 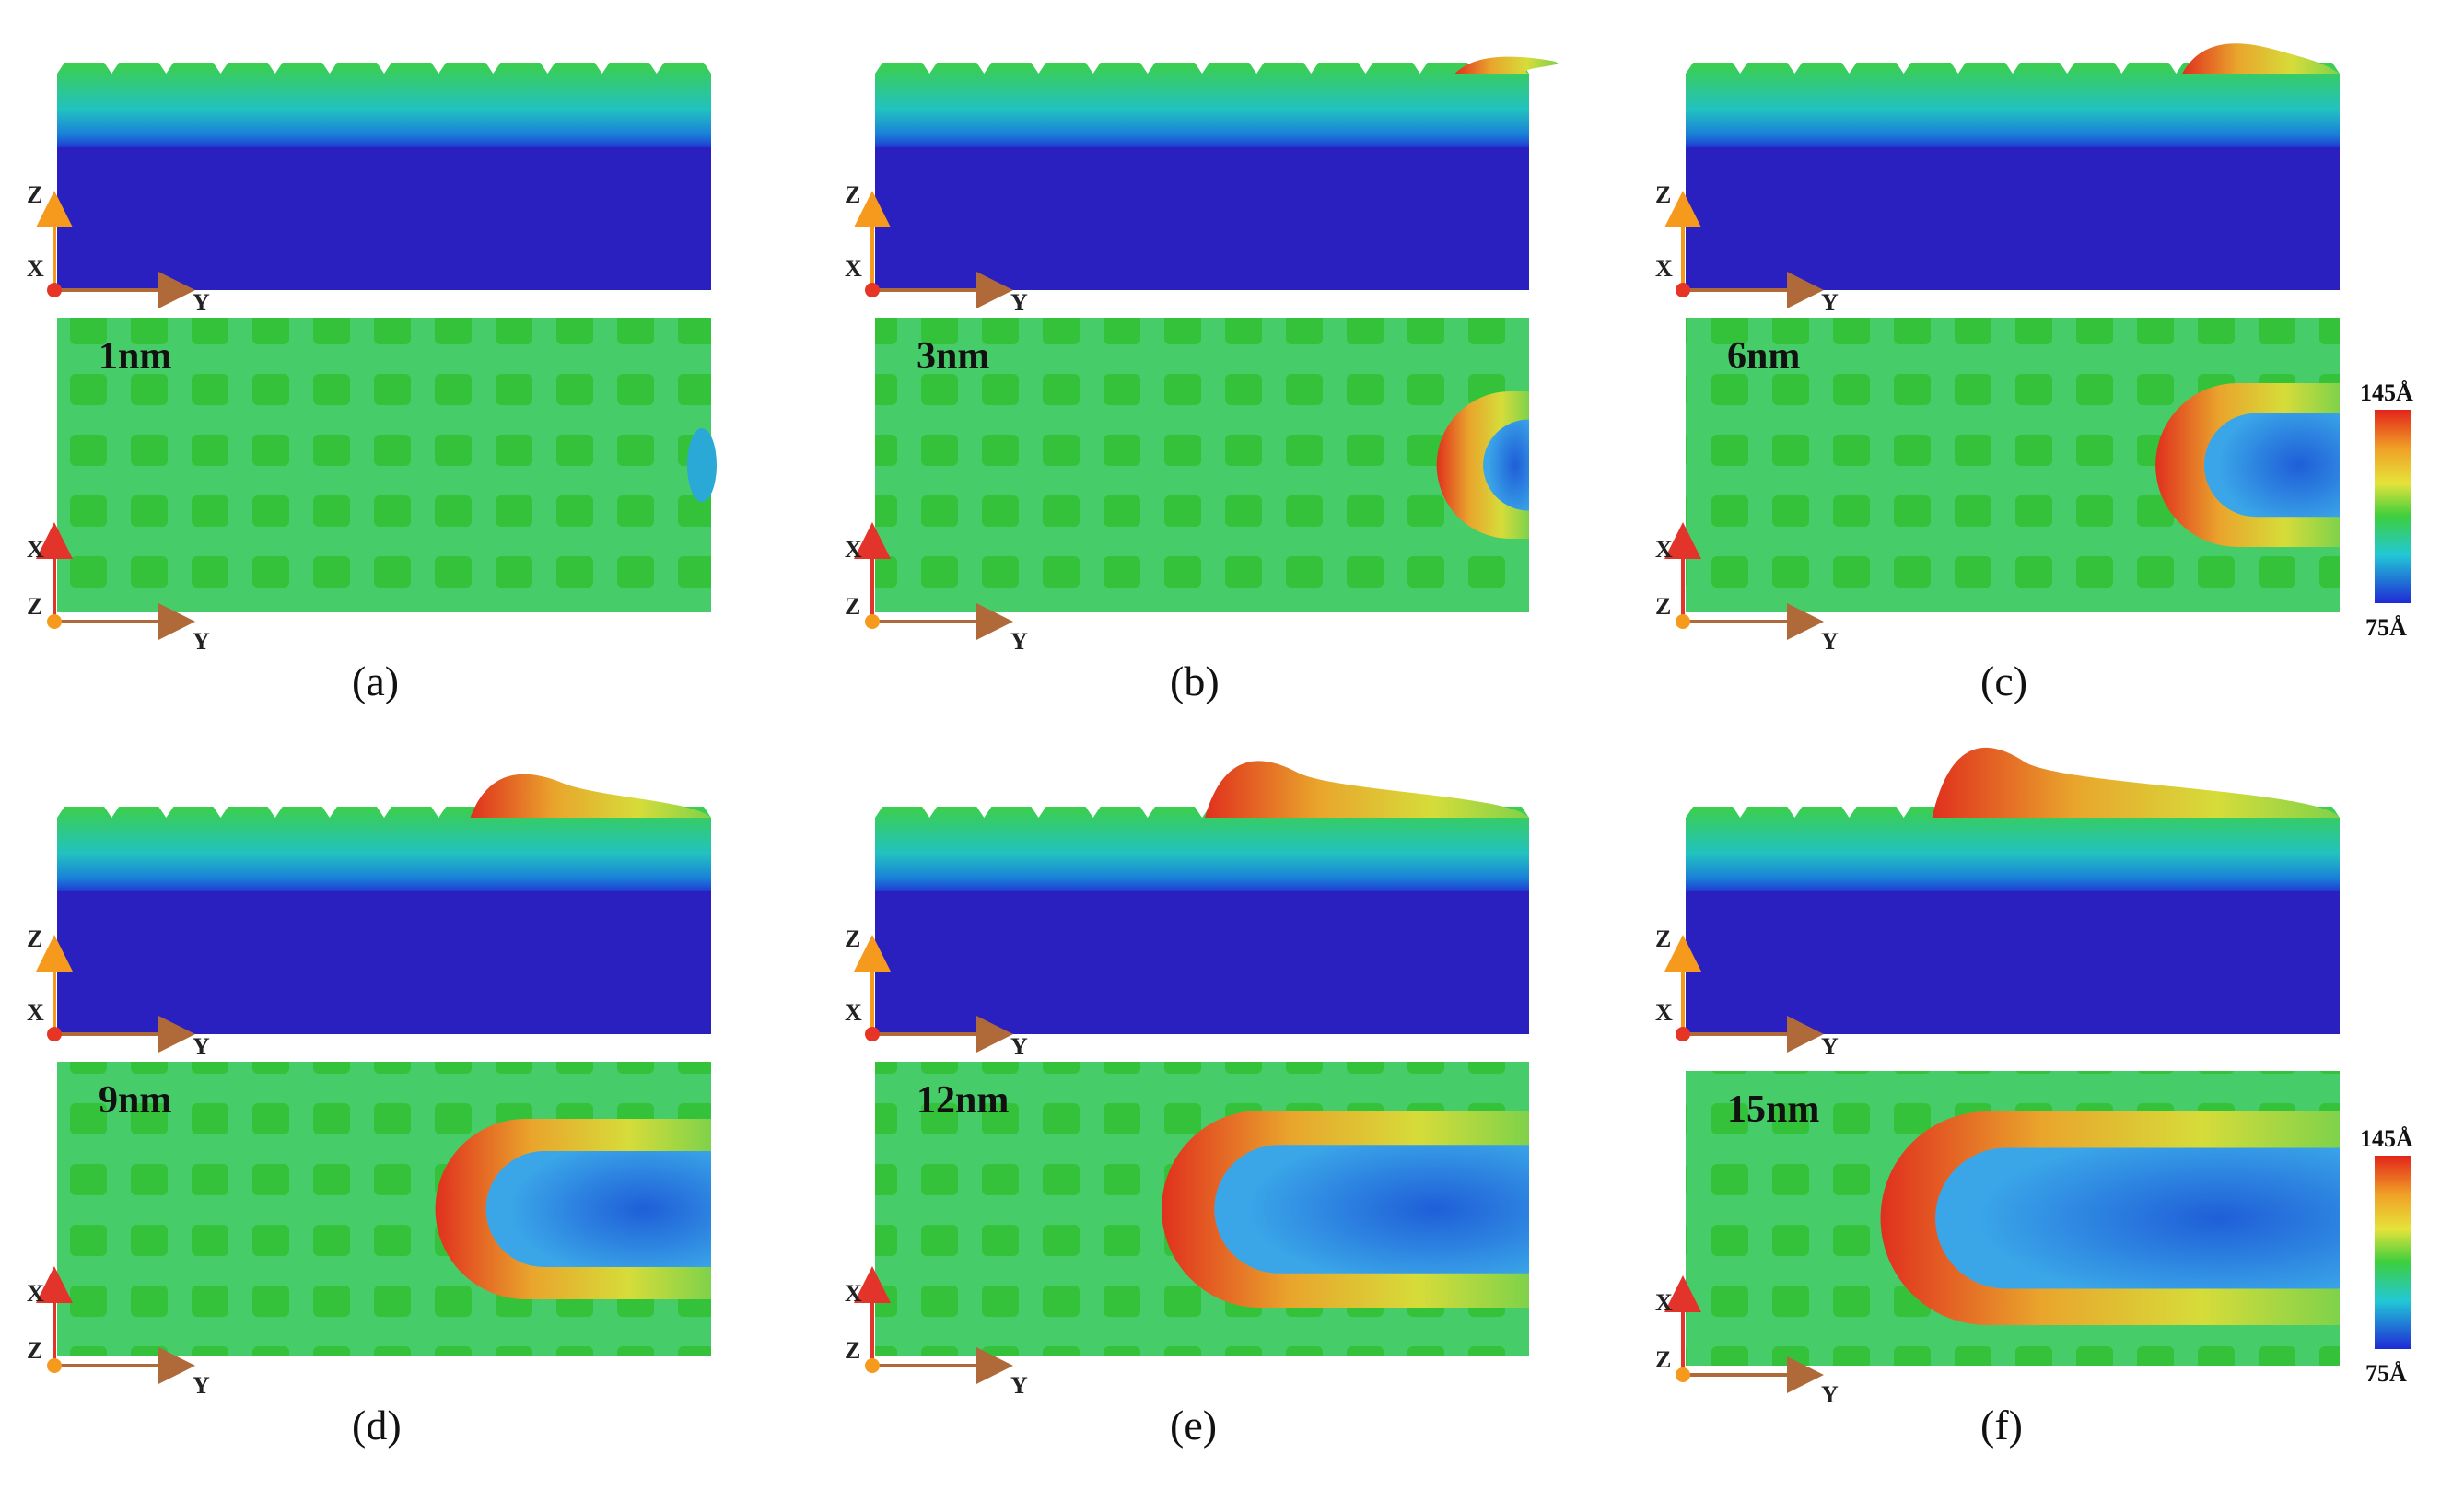 I want to click on panel-3: Z X Y 6nm X Z Y (c), so click(x=1997, y=374).